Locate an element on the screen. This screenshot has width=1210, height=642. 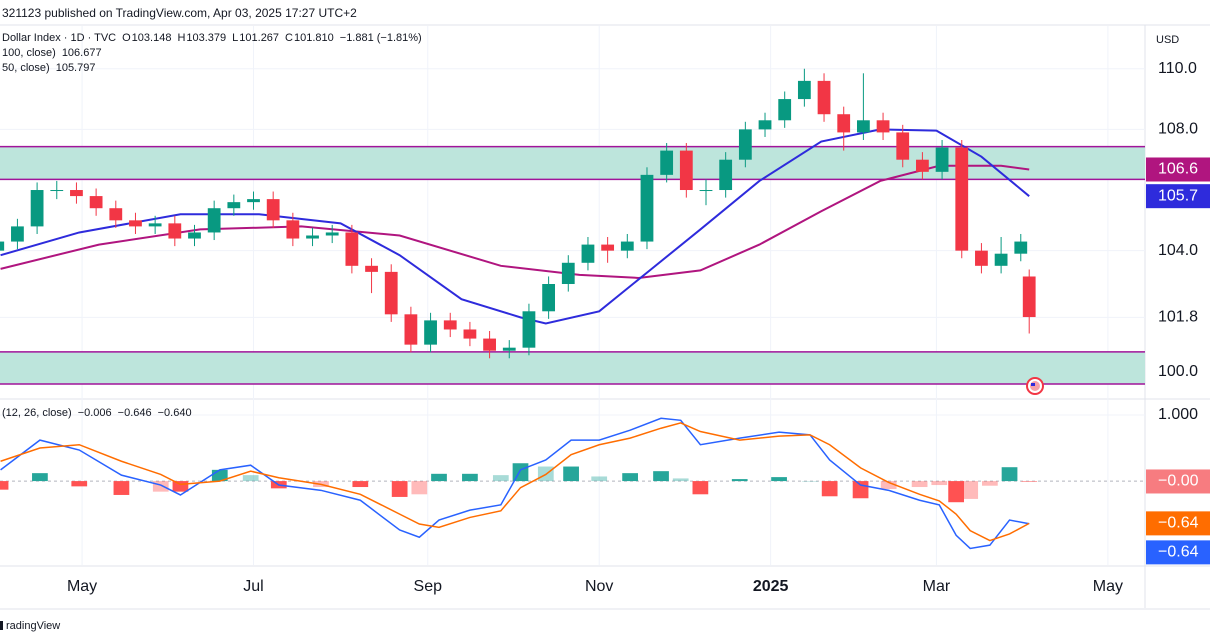
legend-text: 105.797 is located at coordinates (76, 68).